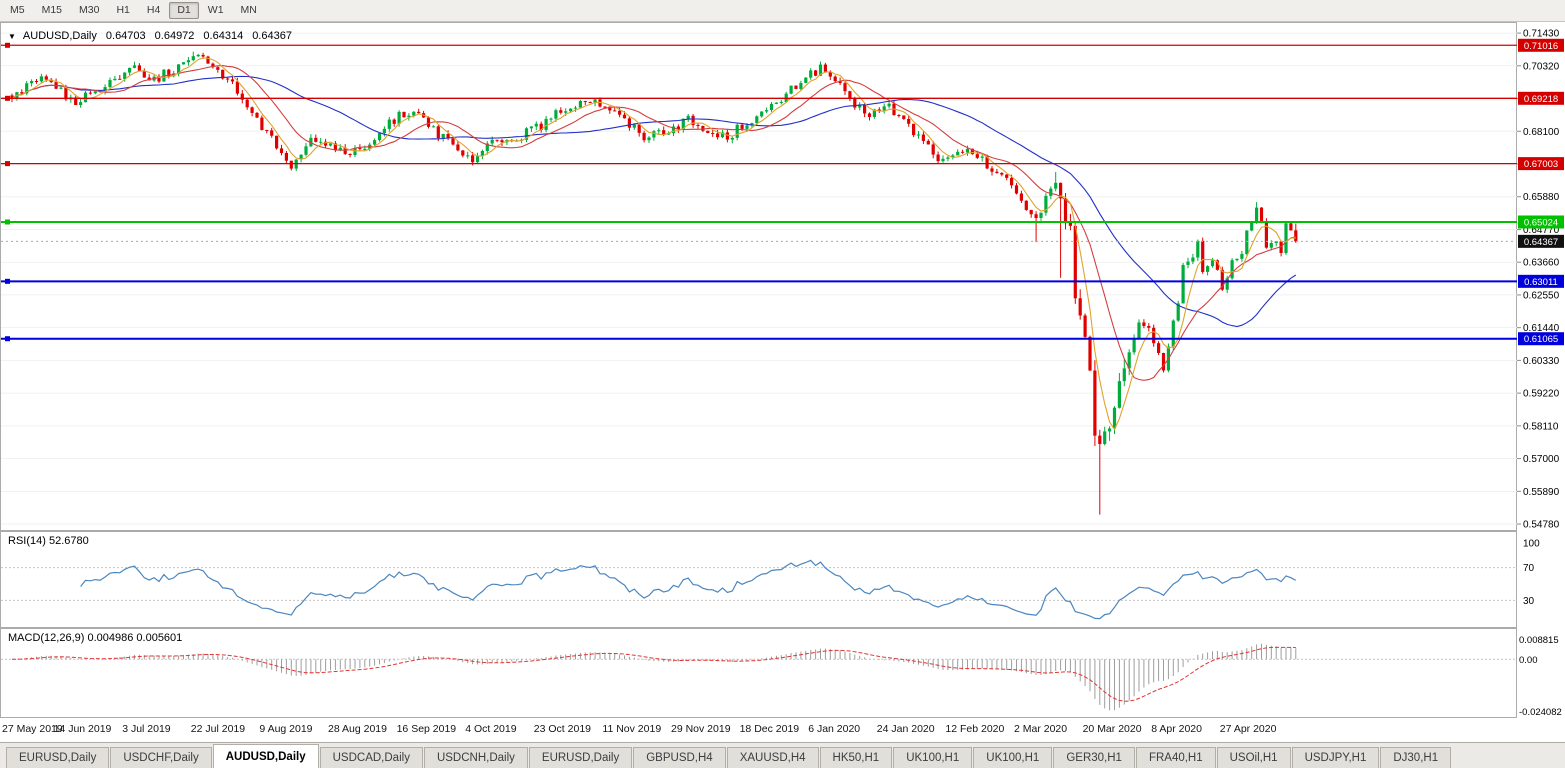  What do you see at coordinates (286, 729) in the screenshot?
I see `time-axis-label: 9 Aug 2019` at bounding box center [286, 729].